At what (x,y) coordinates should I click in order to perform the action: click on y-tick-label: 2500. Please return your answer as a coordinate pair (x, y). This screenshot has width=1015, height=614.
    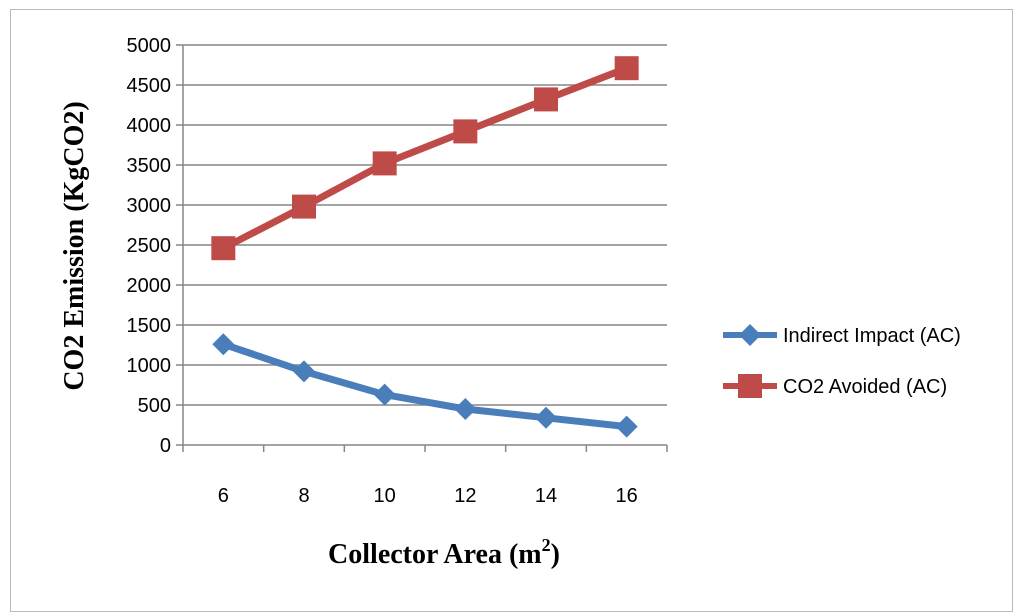
    Looking at the image, I should click on (149, 246).